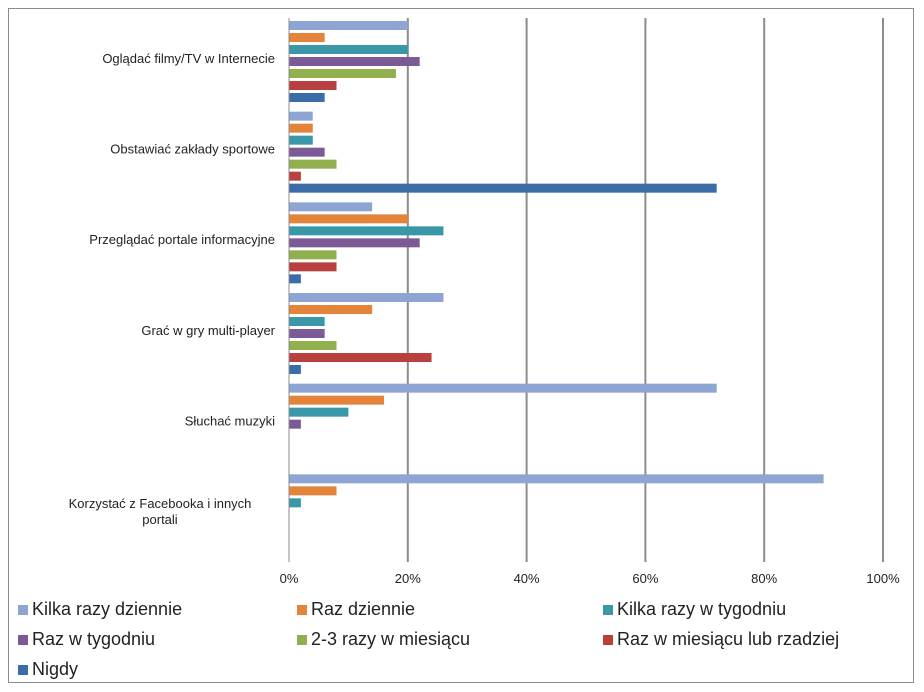 This screenshot has width=924, height=692. Describe the element at coordinates (160, 511) in the screenshot. I see `category-label: Korzystać z Facebooka i innych portali` at that location.